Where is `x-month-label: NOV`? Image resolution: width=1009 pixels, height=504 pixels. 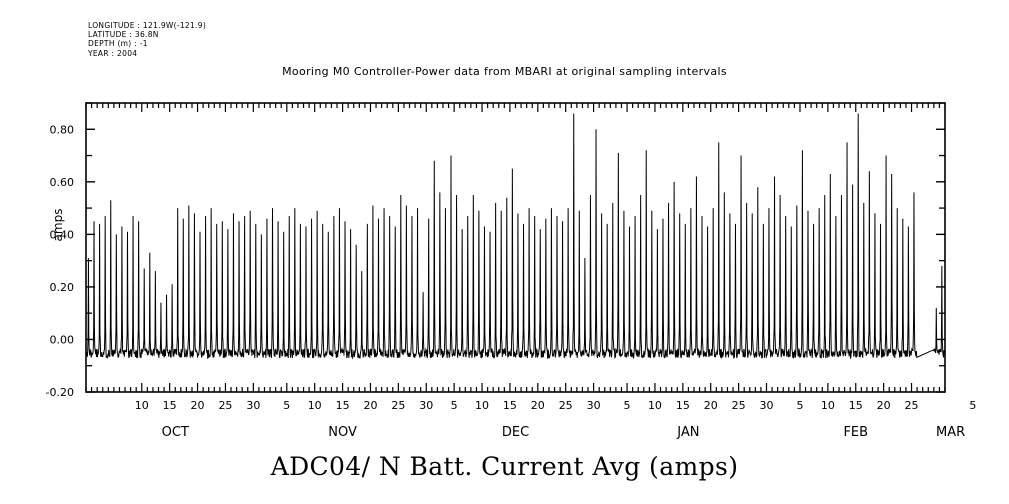 x-month-label: NOV is located at coordinates (342, 432).